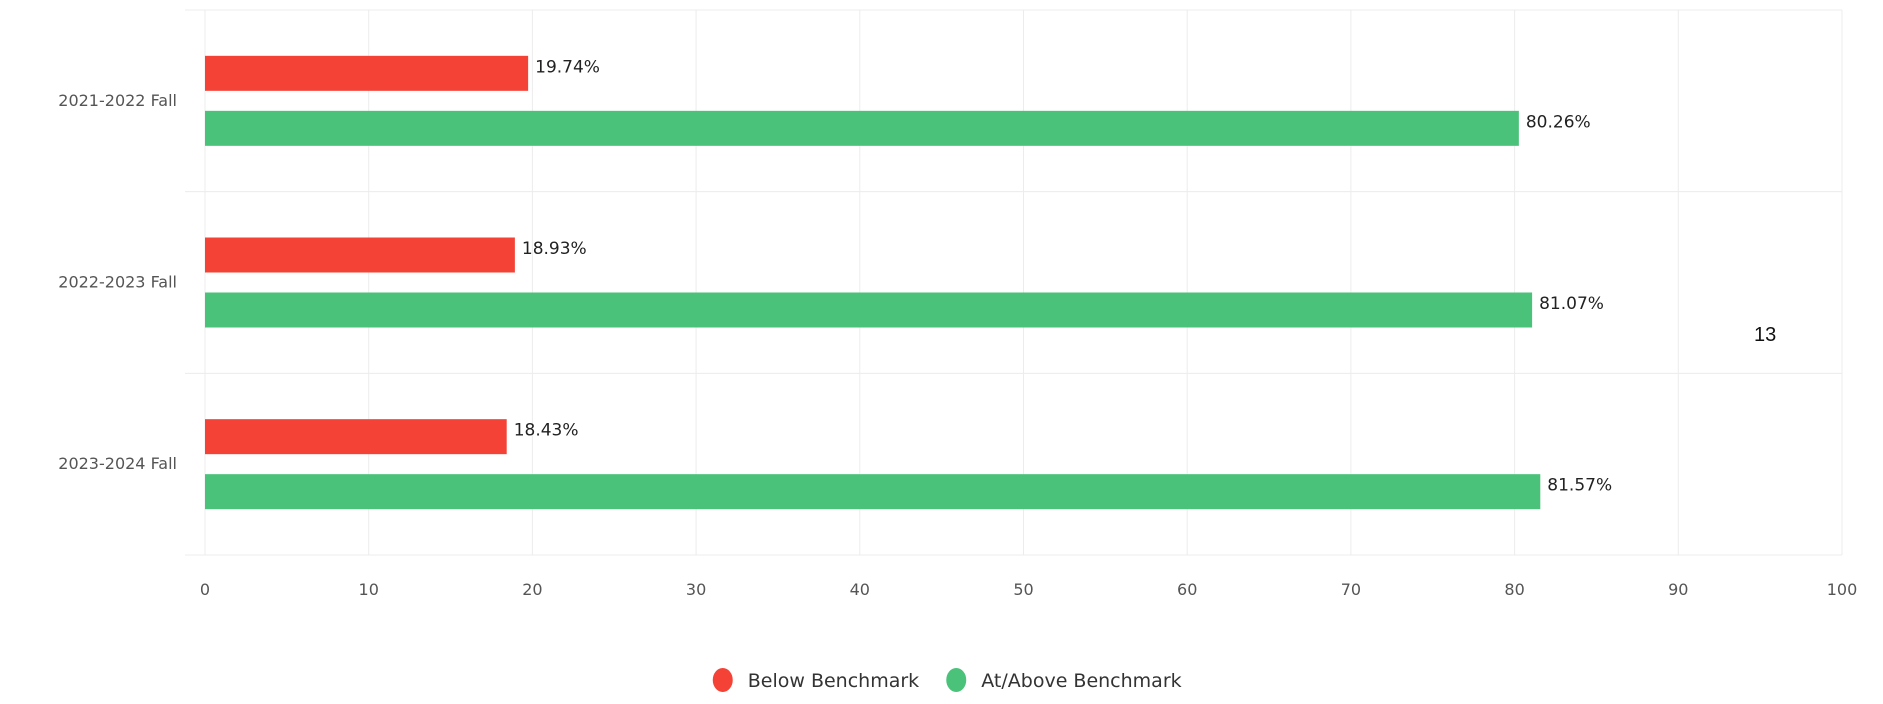 This screenshot has width=1883, height=704. What do you see at coordinates (117, 100) in the screenshot?
I see `category-label: 2021-2022 Fall` at bounding box center [117, 100].